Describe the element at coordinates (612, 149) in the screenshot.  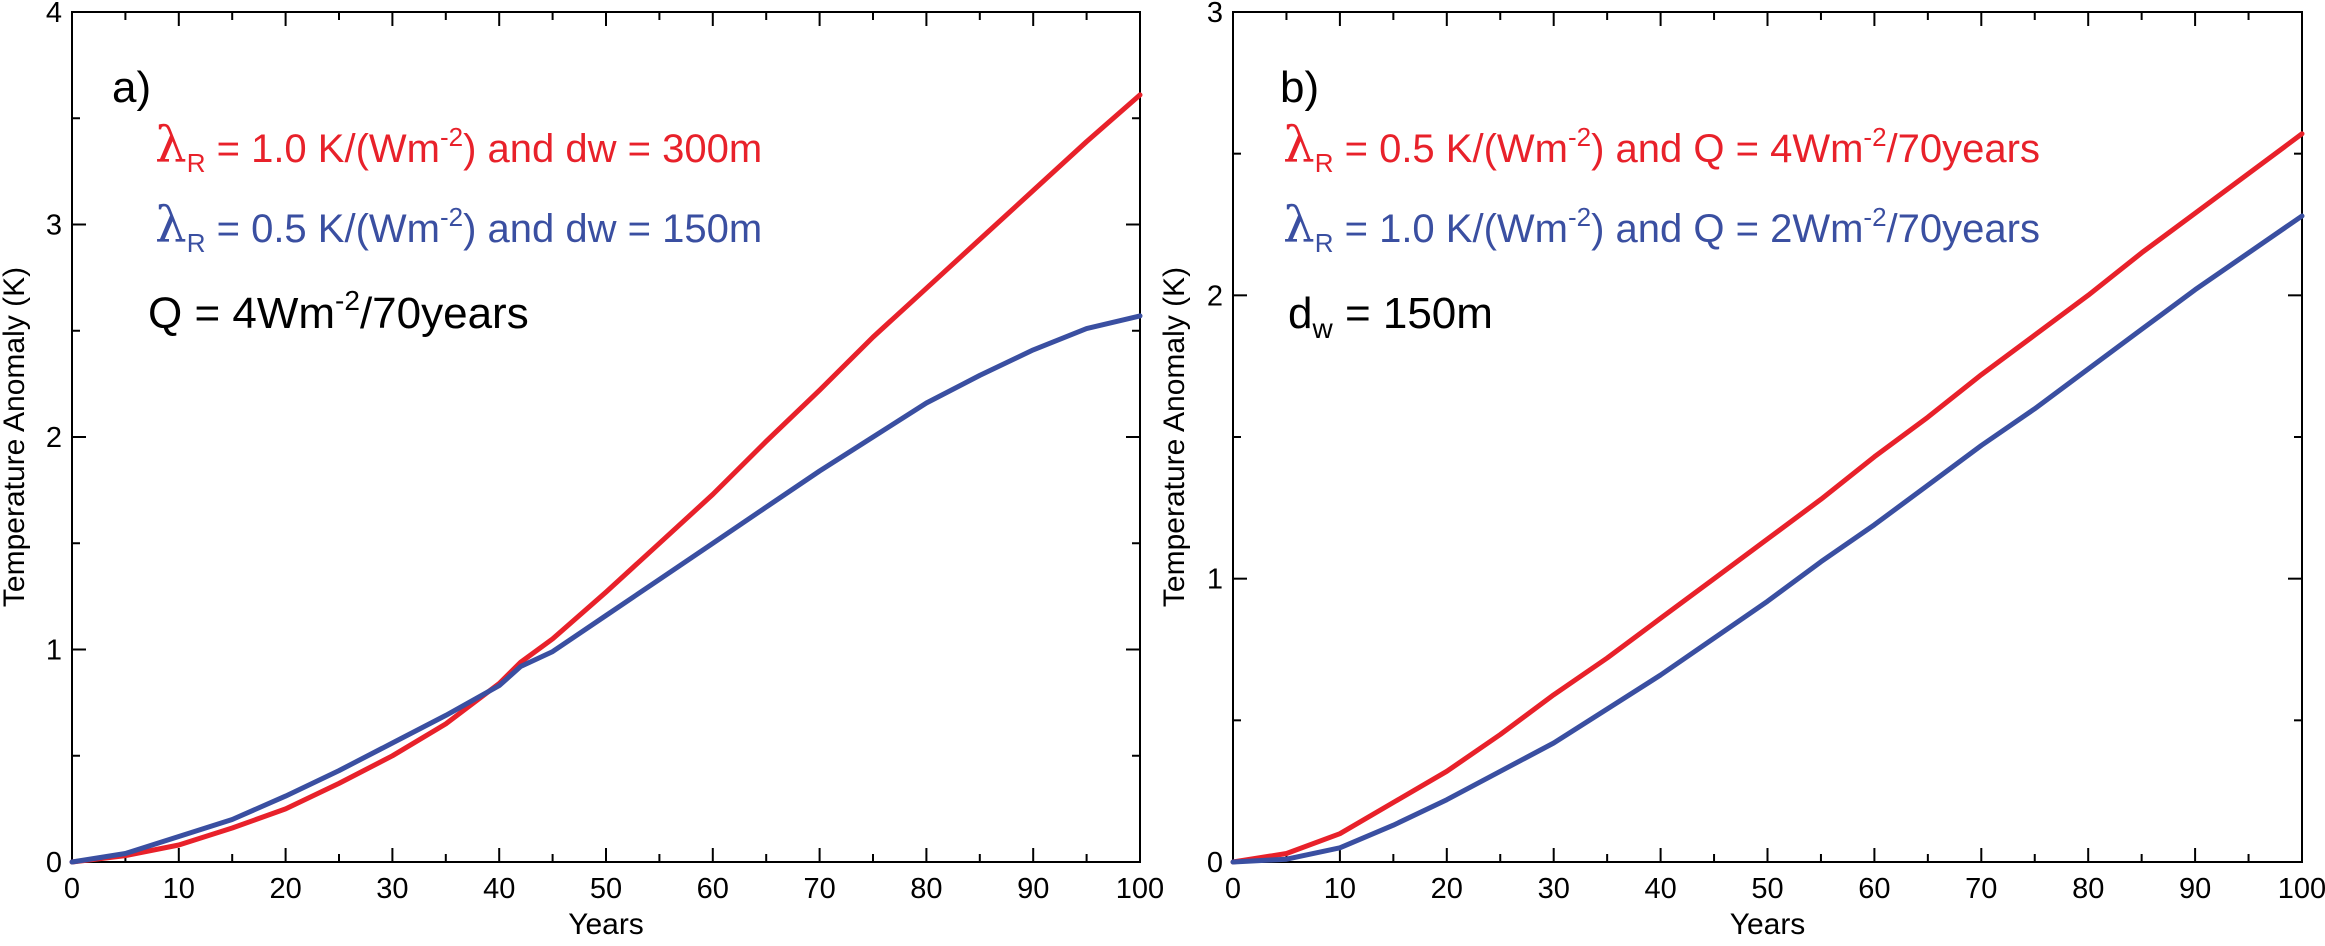
I see `annotation-text: ) and dw = 300m` at that location.